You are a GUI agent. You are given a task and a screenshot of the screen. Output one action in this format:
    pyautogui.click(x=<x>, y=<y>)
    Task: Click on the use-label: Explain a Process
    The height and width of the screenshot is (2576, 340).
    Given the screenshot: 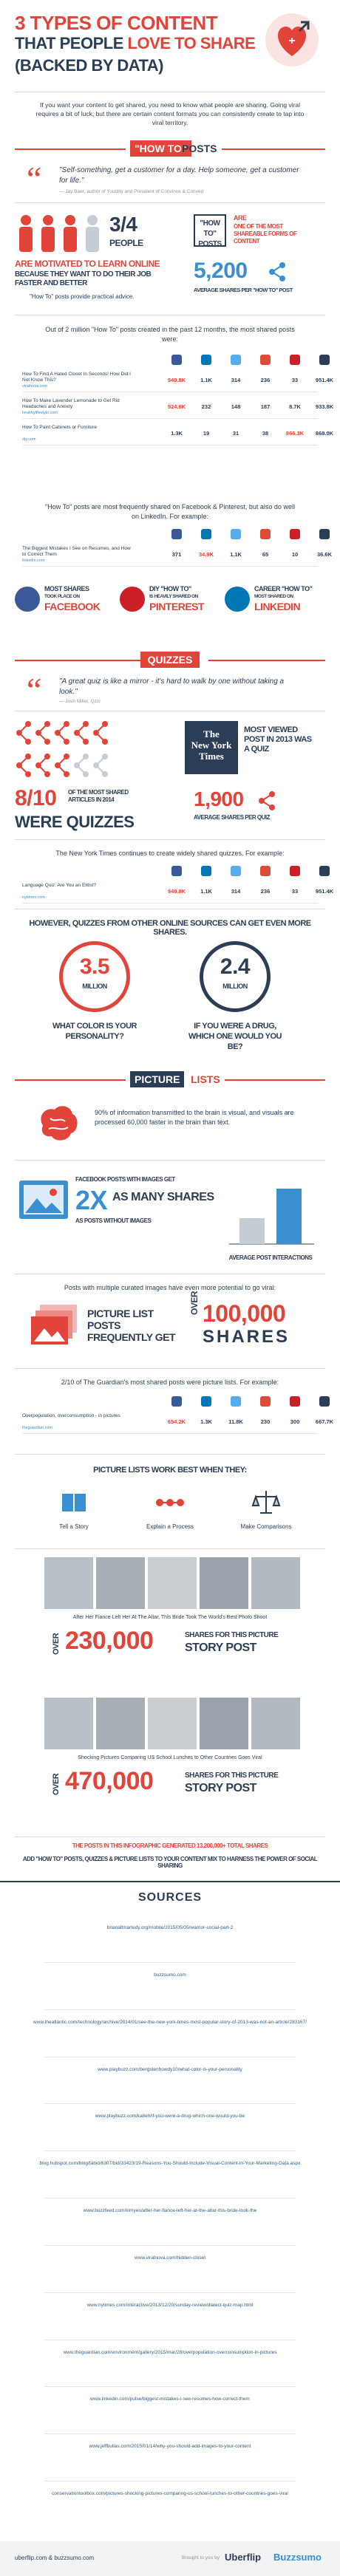 What is the action you would take?
    pyautogui.click(x=170, y=1526)
    